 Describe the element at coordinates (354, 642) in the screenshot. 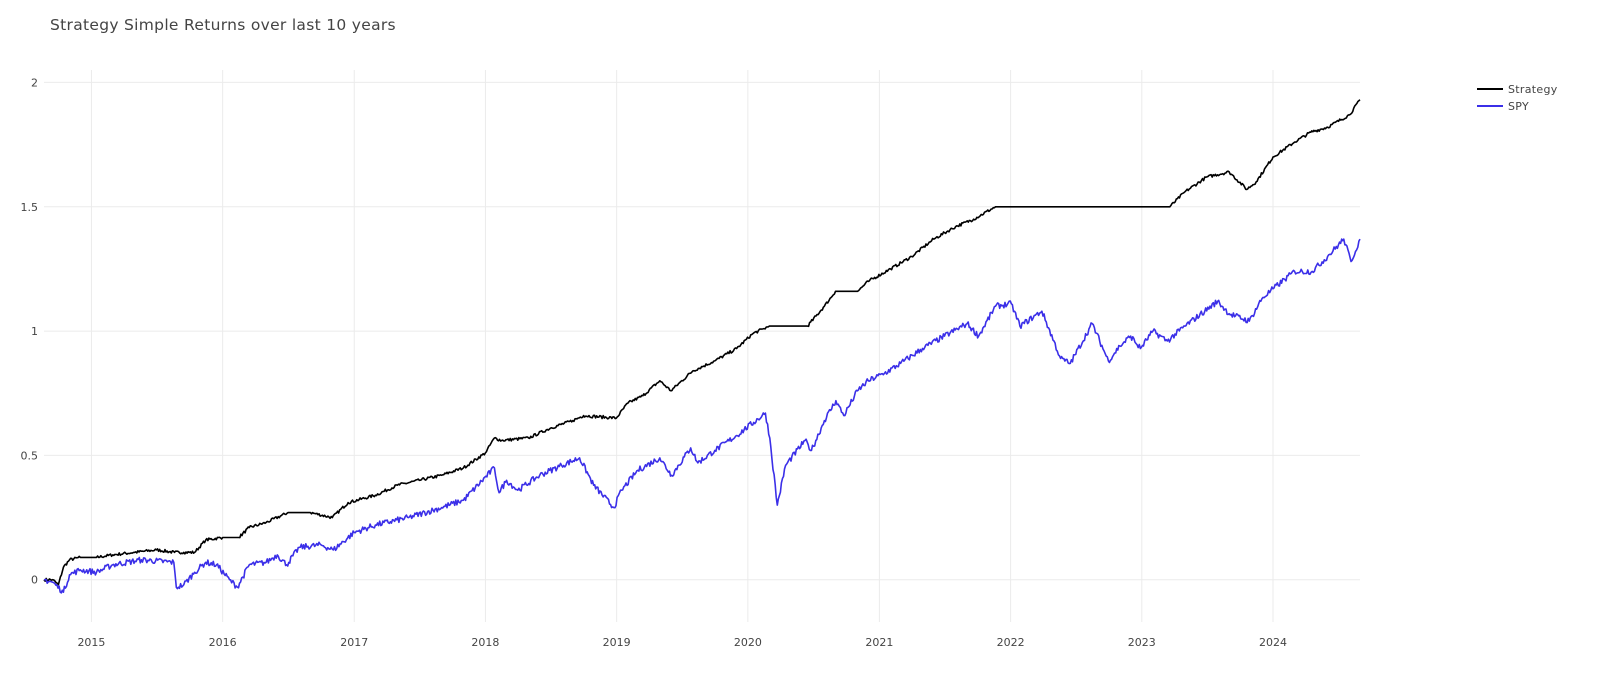

I see `x-tick-label: 2017` at that location.